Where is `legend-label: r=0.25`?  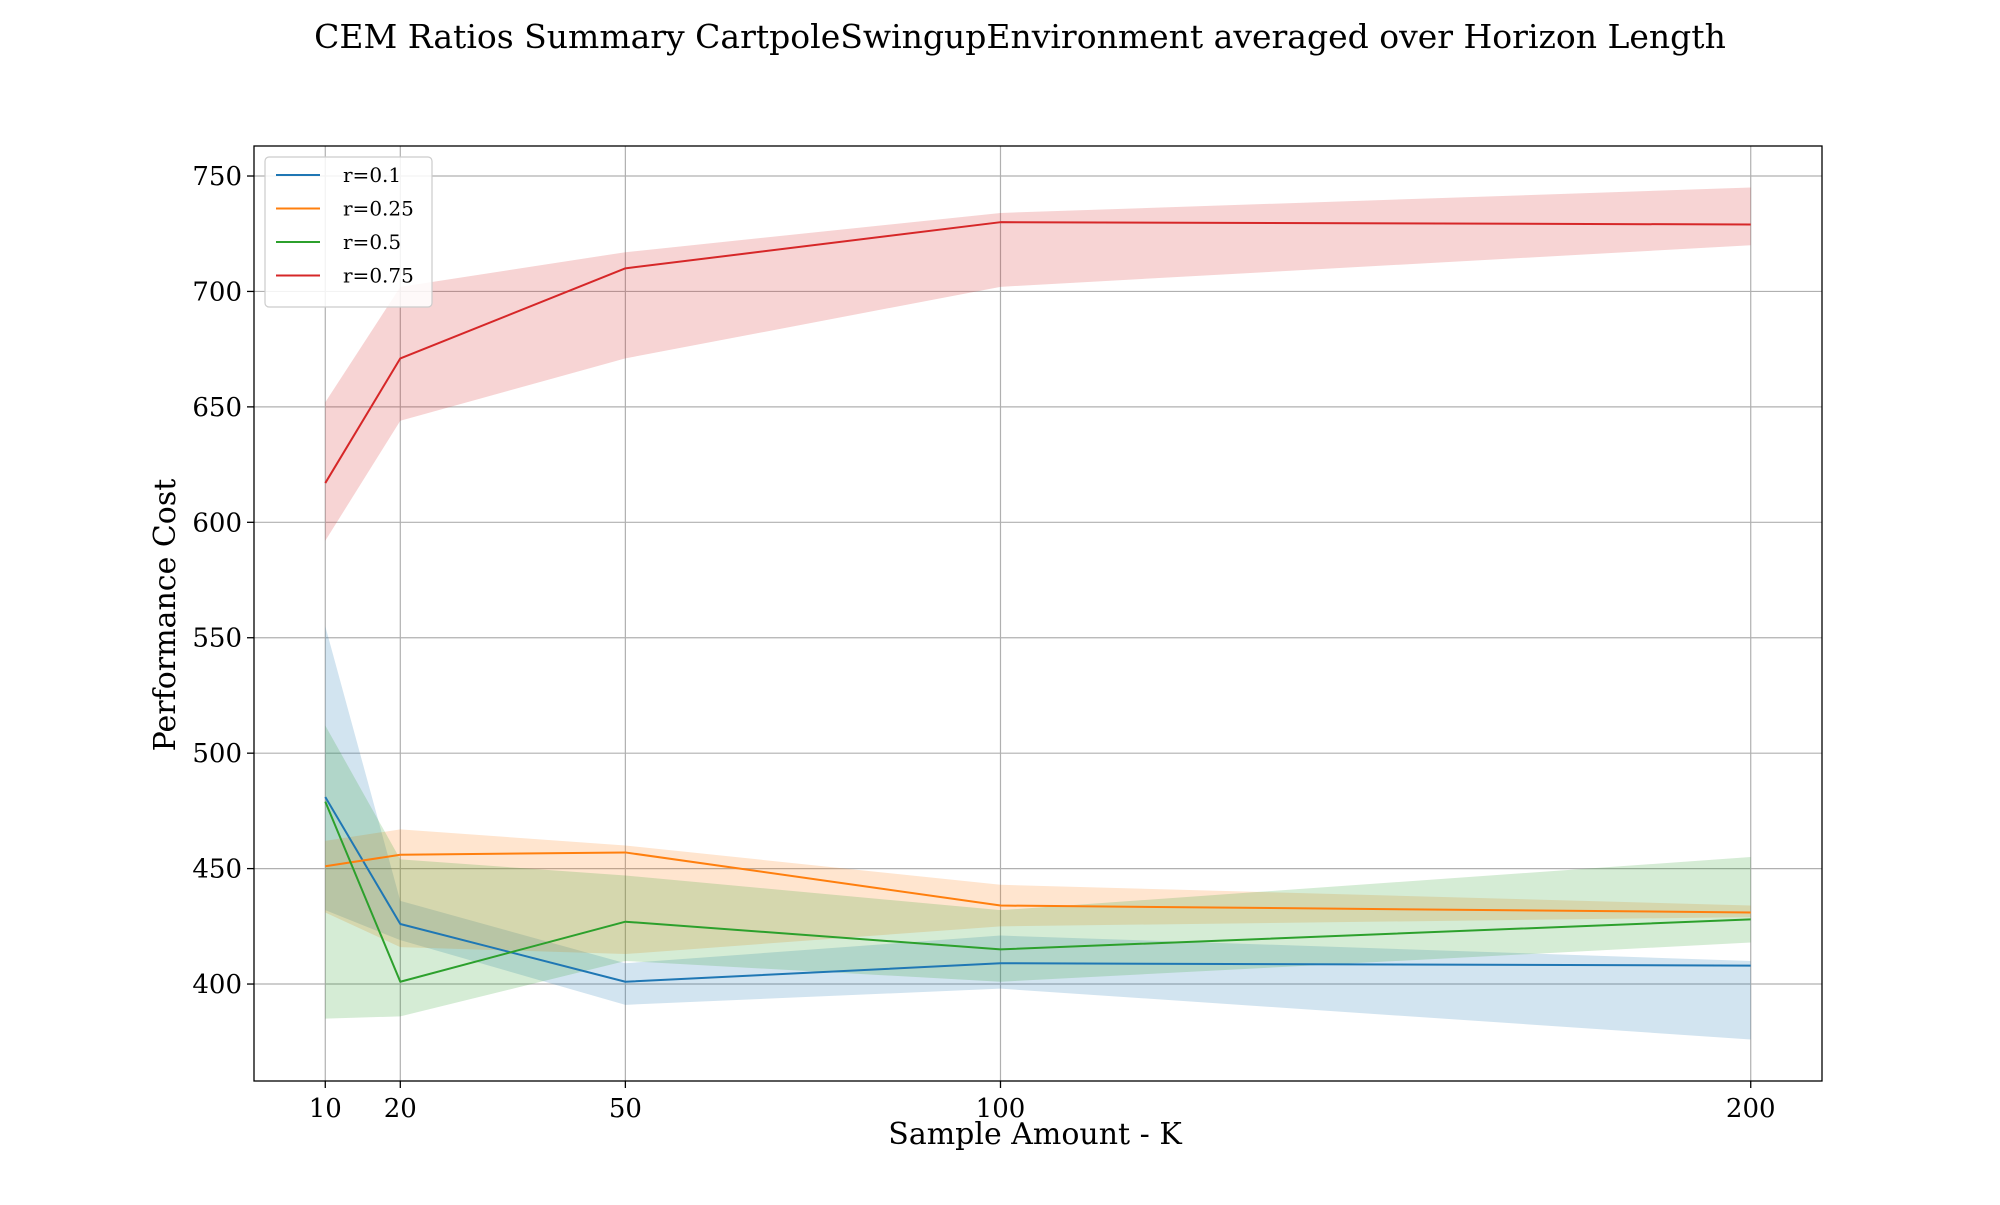 legend-label: r=0.25 is located at coordinates (378, 209).